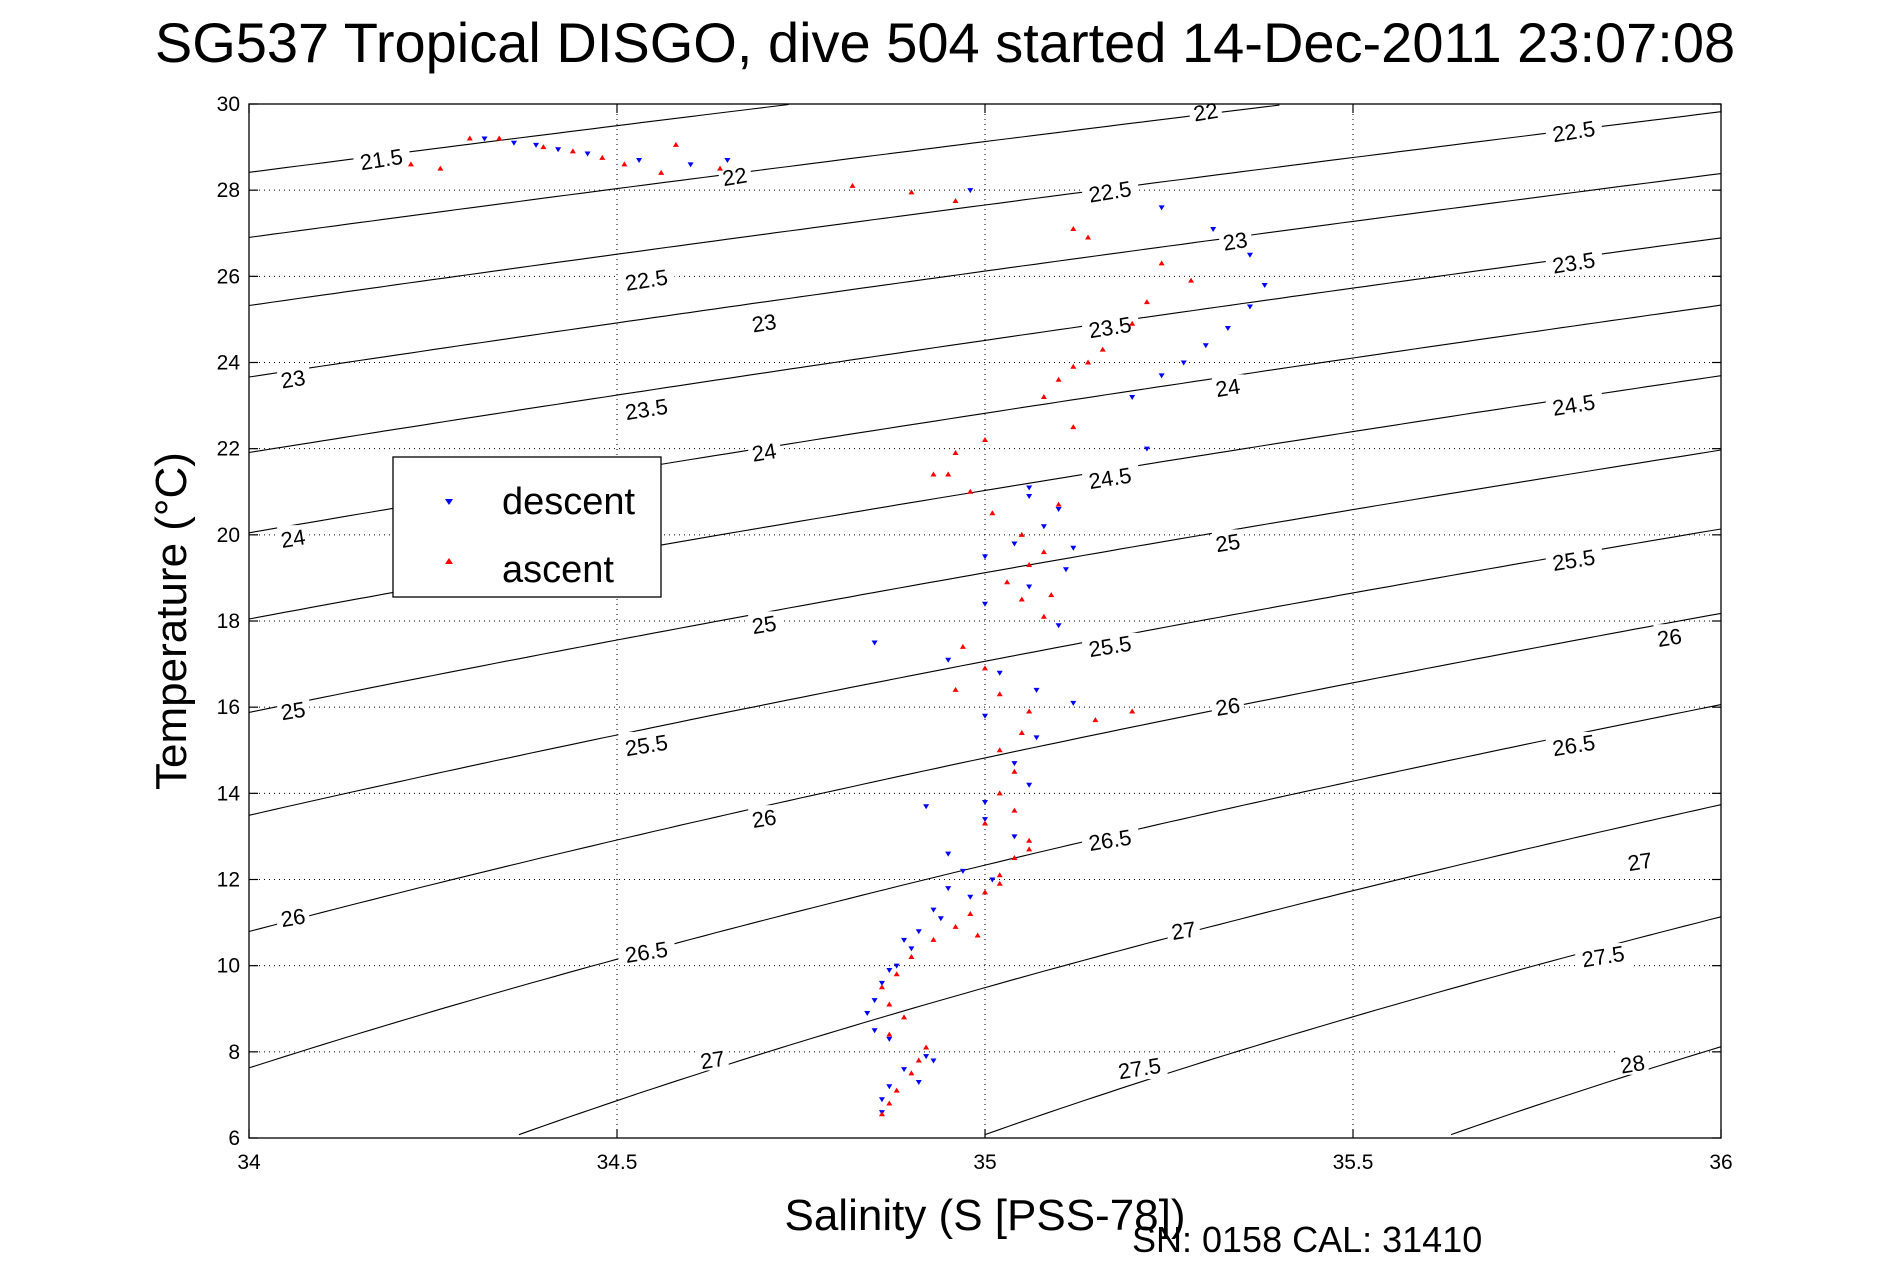  I want to click on legend-box, so click(527, 527).